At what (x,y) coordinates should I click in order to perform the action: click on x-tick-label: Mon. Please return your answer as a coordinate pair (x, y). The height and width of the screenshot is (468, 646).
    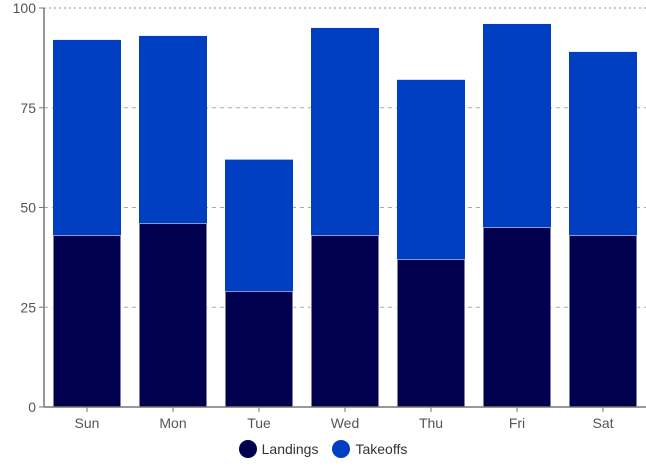
    Looking at the image, I should click on (172, 423).